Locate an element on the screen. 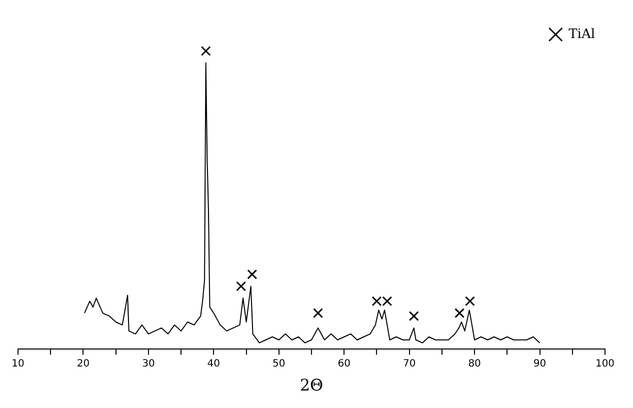 The width and height of the screenshot is (633, 408). x-tick-label: 100 is located at coordinates (605, 364).